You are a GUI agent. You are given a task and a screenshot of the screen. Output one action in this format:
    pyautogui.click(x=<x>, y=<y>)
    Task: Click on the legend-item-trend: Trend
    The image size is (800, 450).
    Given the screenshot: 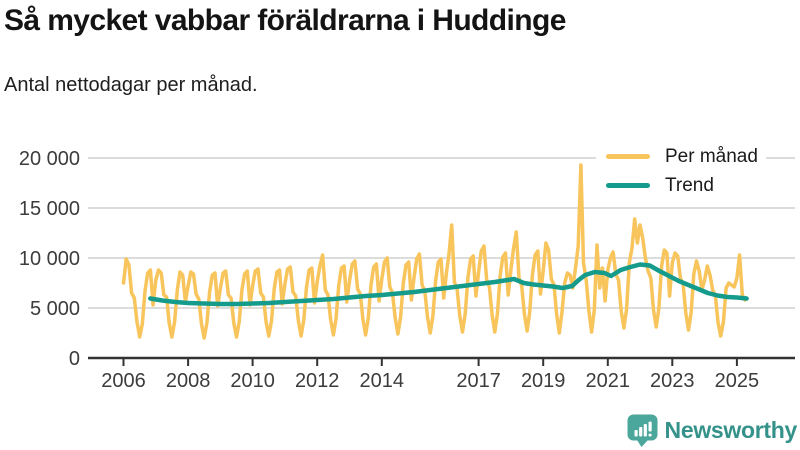 What is the action you would take?
    pyautogui.click(x=682, y=185)
    